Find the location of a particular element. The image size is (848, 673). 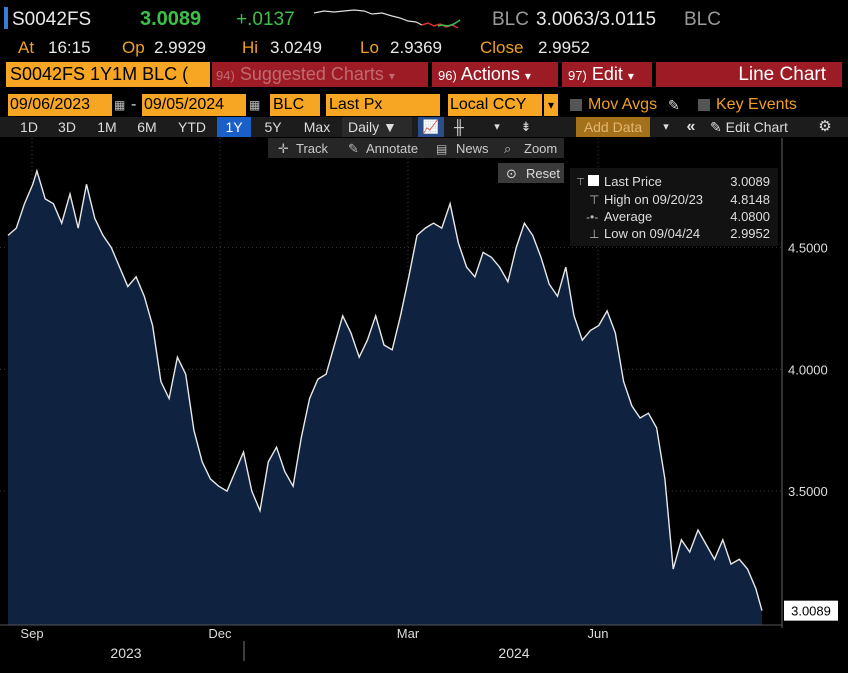

edit-chart-button: ✎ Edit Chart is located at coordinates (760, 127).